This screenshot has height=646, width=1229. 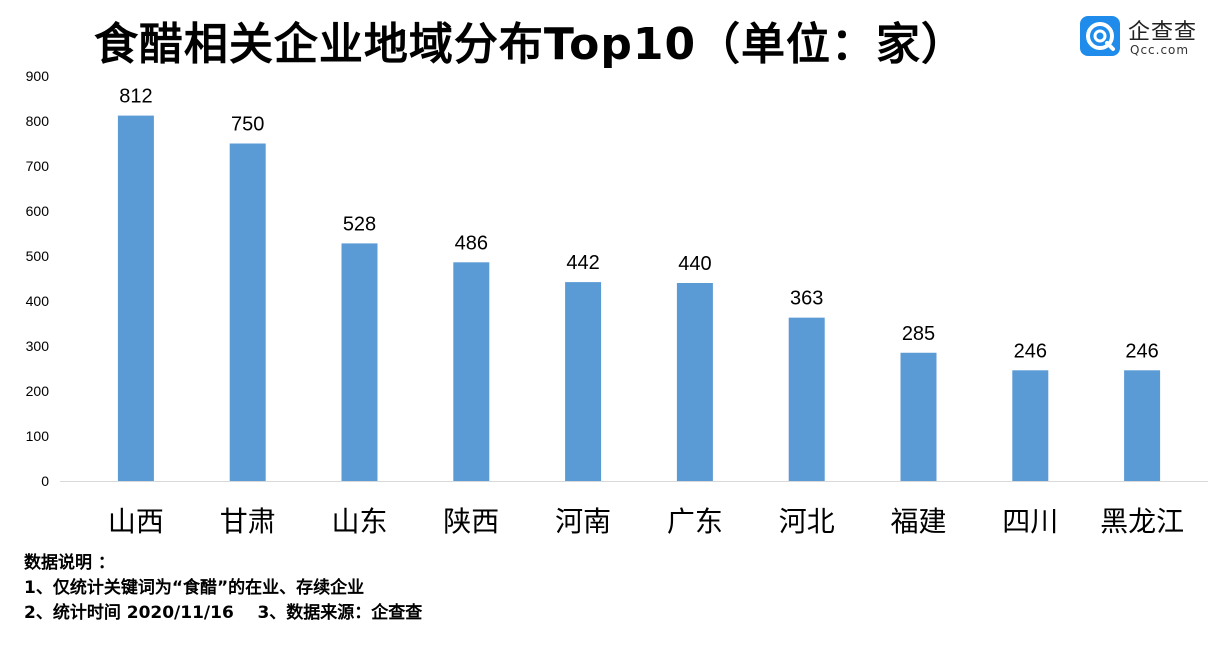 I want to click on y-tick-label: 600, so click(x=38, y=211).